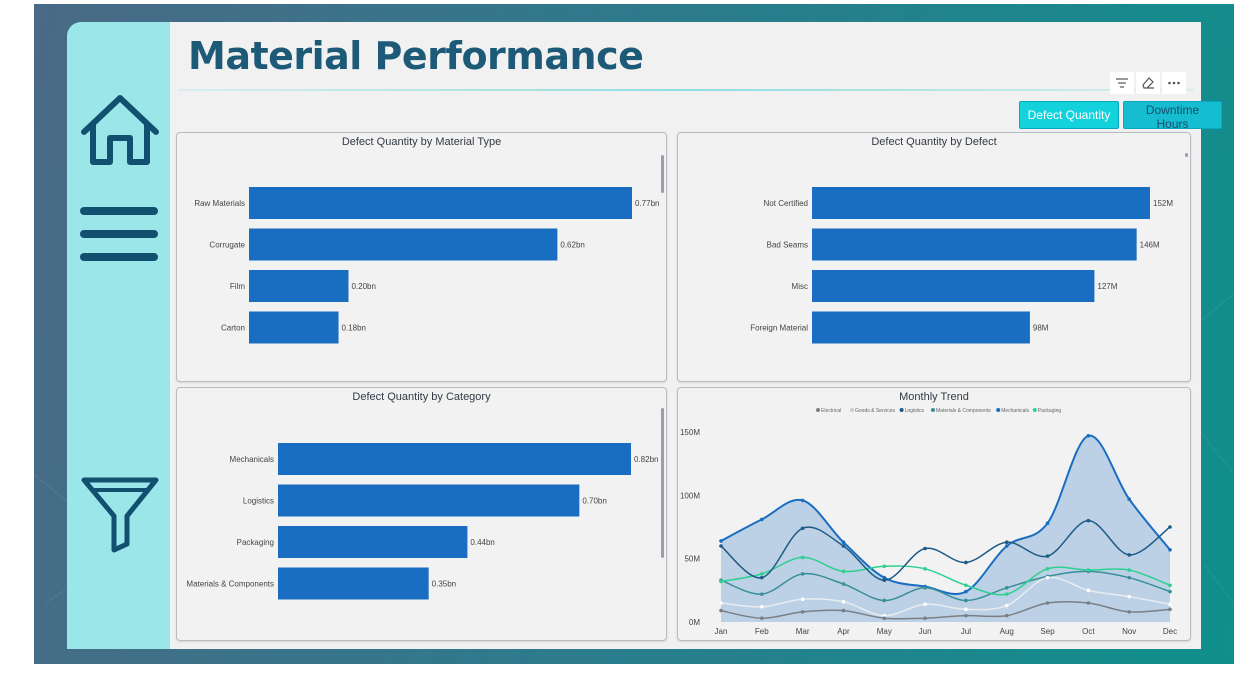 The height and width of the screenshot is (678, 1245). What do you see at coordinates (800, 286) in the screenshot?
I see `category-label: Misc` at bounding box center [800, 286].